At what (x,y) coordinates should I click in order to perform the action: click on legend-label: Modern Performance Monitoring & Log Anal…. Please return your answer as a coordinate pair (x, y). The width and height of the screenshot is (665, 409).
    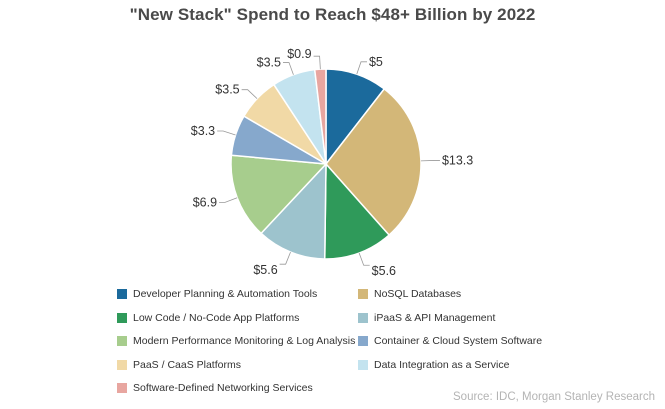
    Looking at the image, I should click on (244, 341).